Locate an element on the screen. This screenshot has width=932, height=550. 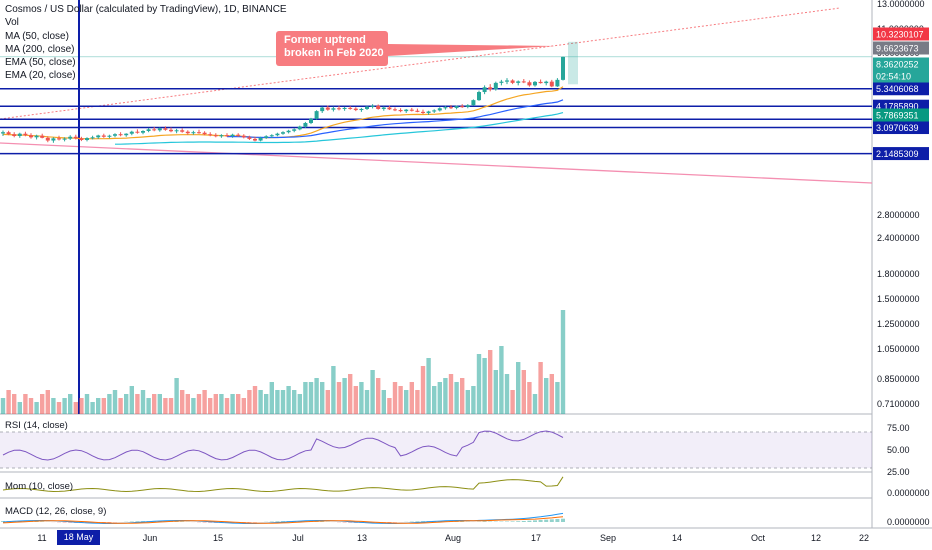
macd-signal-line is located at coordinates (283, 520).